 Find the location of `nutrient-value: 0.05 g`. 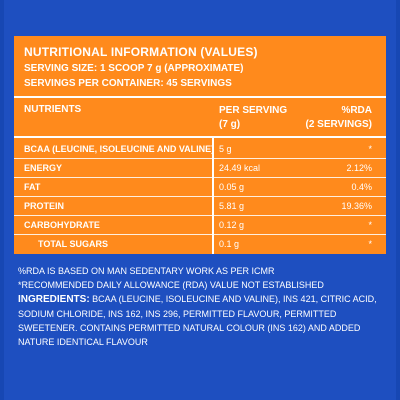

nutrient-value: 0.05 g is located at coordinates (232, 187).